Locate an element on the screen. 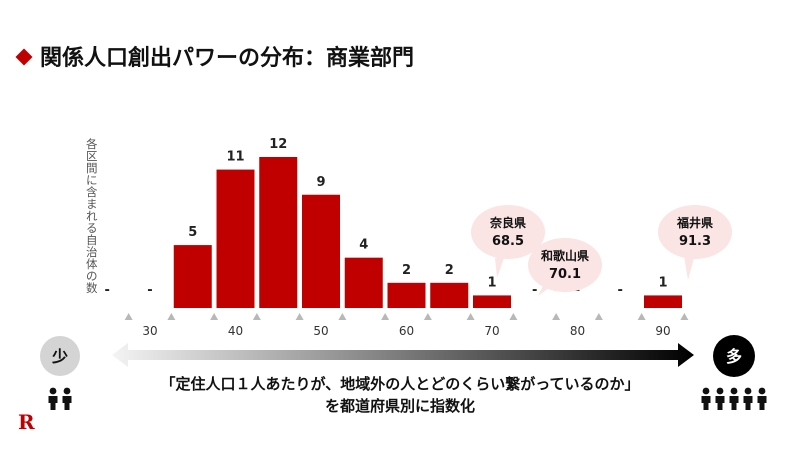 Image resolution: width=800 pixels, height=450 pixels. high-label: 多 is located at coordinates (734, 356).